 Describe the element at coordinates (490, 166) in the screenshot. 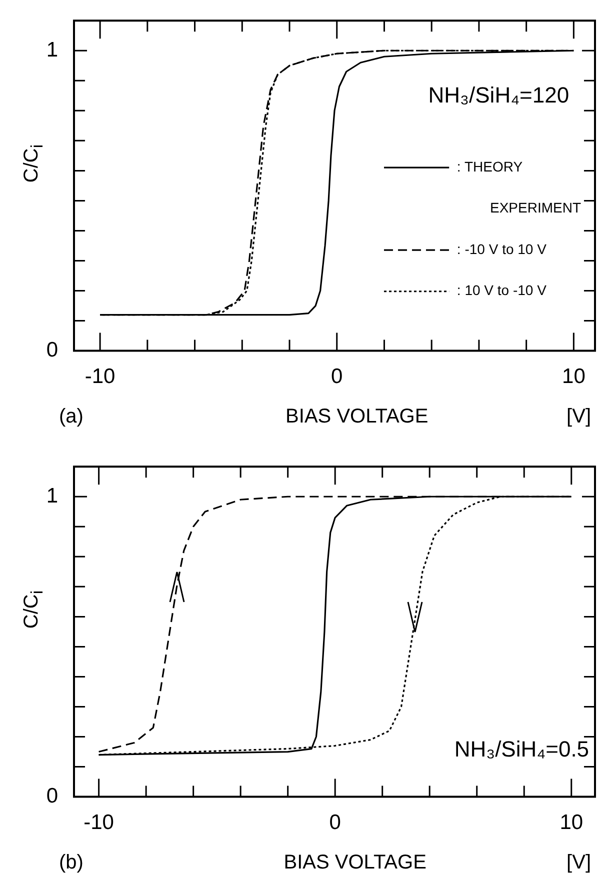

I see `legend-label: : THEORY` at that location.